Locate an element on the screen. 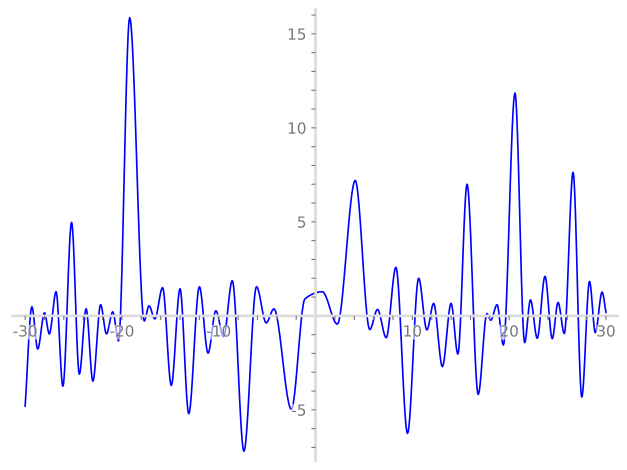 The width and height of the screenshot is (627, 470). y-tick-label: -5 is located at coordinates (299, 410).